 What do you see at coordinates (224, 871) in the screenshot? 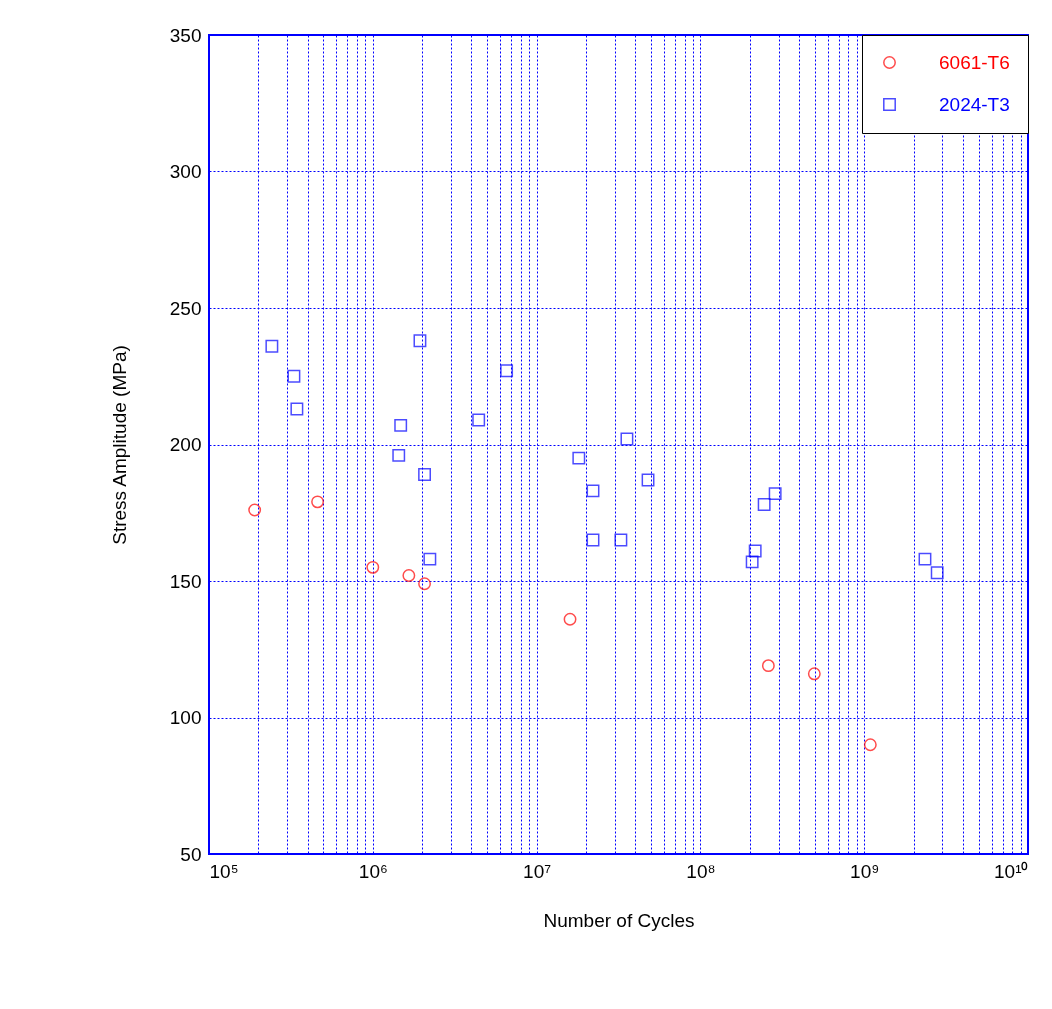
I see `x-tick-label: 10⁵` at bounding box center [224, 871].